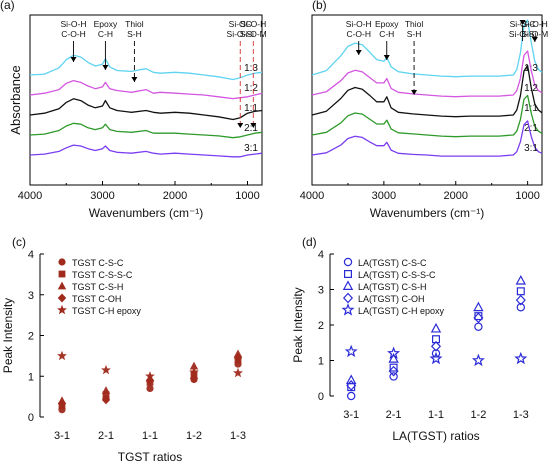  I want to click on panel-c-legend-point-diamond, so click(62, 298).